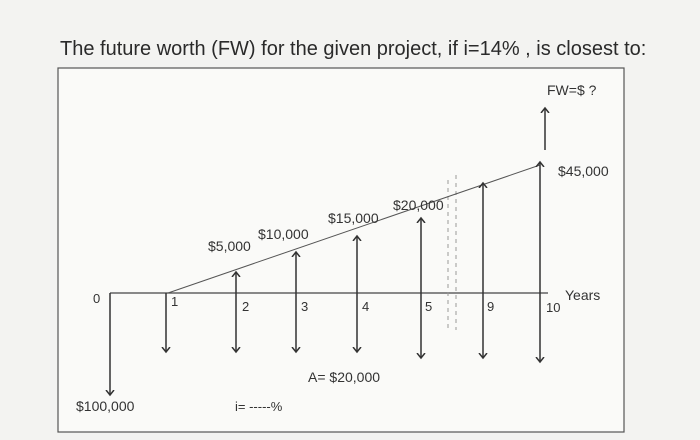  Describe the element at coordinates (96, 298) in the screenshot. I see `period-label-0: 0` at that location.